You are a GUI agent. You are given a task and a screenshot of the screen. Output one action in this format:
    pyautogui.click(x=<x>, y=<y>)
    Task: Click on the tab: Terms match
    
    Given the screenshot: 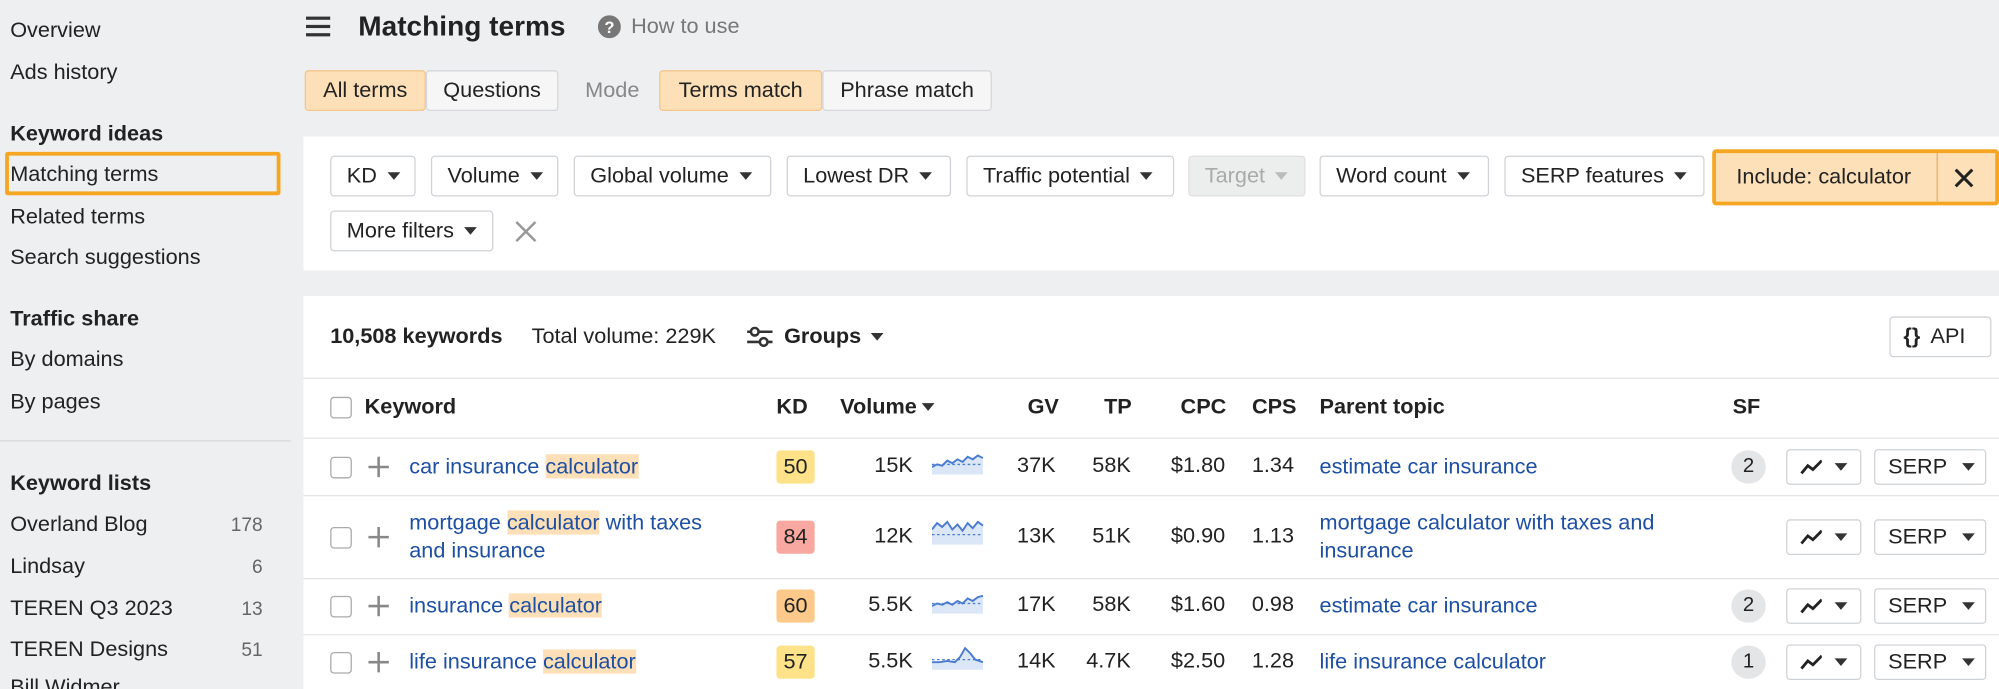 What is the action you would take?
    pyautogui.click(x=741, y=91)
    